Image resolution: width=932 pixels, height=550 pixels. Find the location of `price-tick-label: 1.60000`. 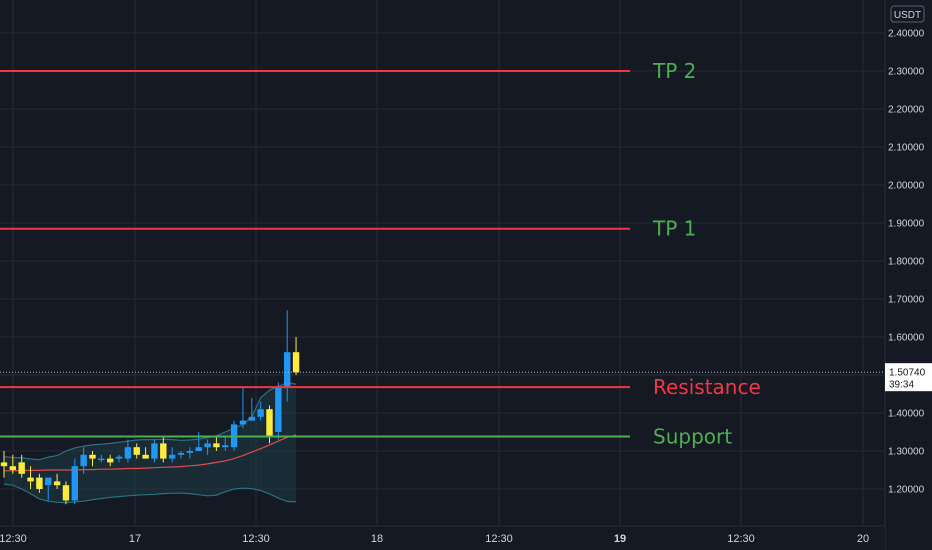

price-tick-label: 1.60000 is located at coordinates (906, 338).